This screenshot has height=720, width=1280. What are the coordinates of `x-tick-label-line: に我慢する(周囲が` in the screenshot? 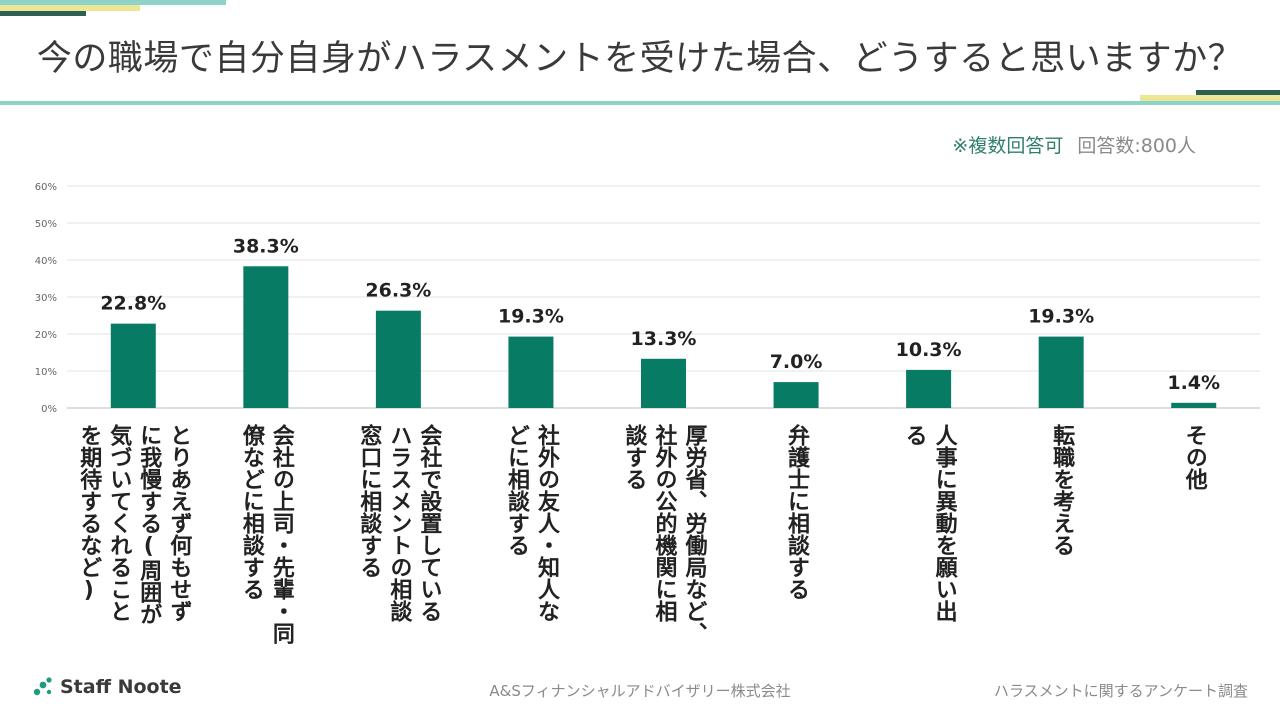 It's located at (149, 524).